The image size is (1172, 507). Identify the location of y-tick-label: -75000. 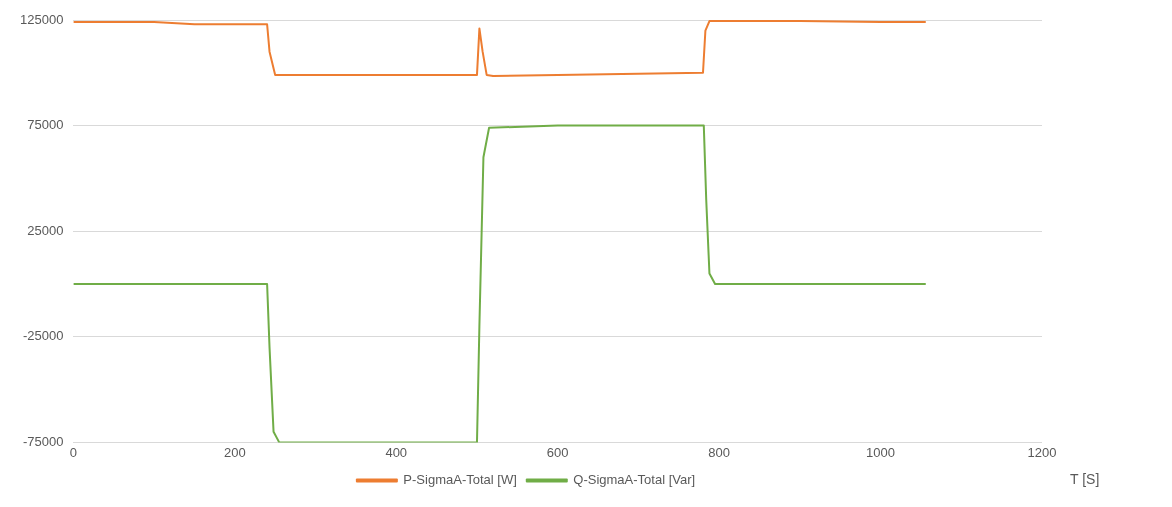
(43, 441).